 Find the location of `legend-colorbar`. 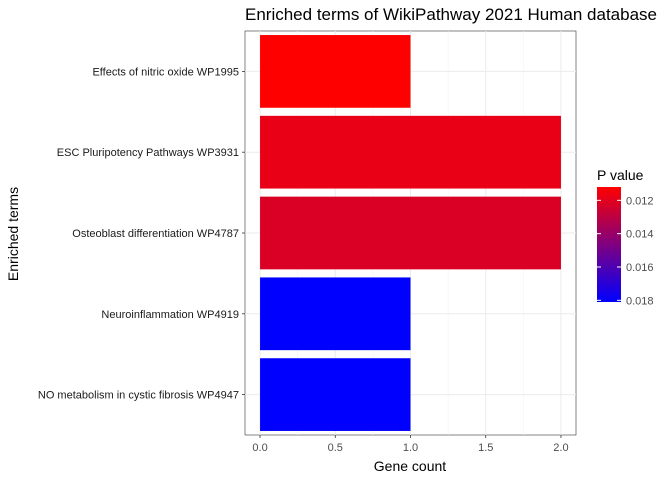

legend-colorbar is located at coordinates (609, 244).